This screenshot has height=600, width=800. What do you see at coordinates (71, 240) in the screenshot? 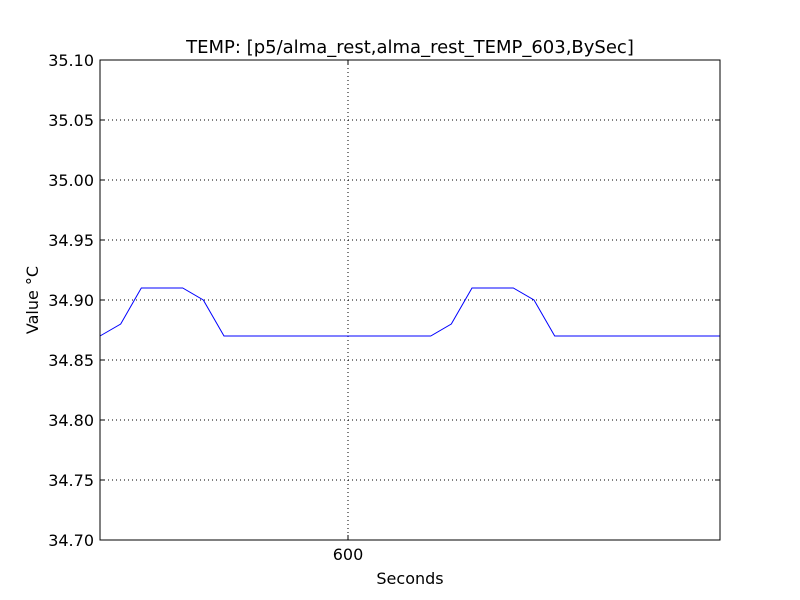
I see `y-tick-label: 34.95` at bounding box center [71, 240].